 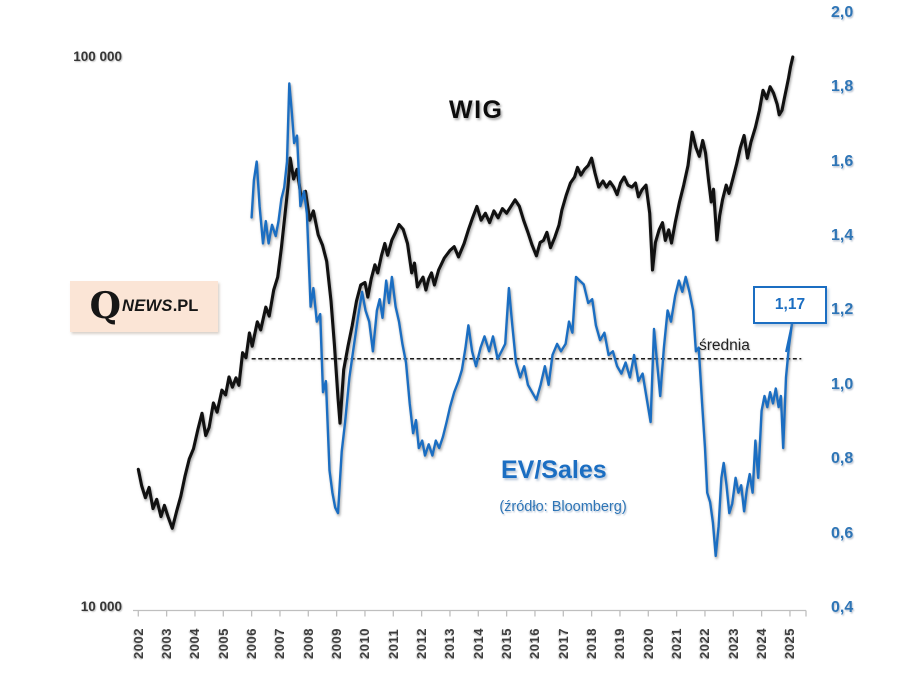 I want to click on x-axis-year-label: 2024, so click(x=761, y=643).